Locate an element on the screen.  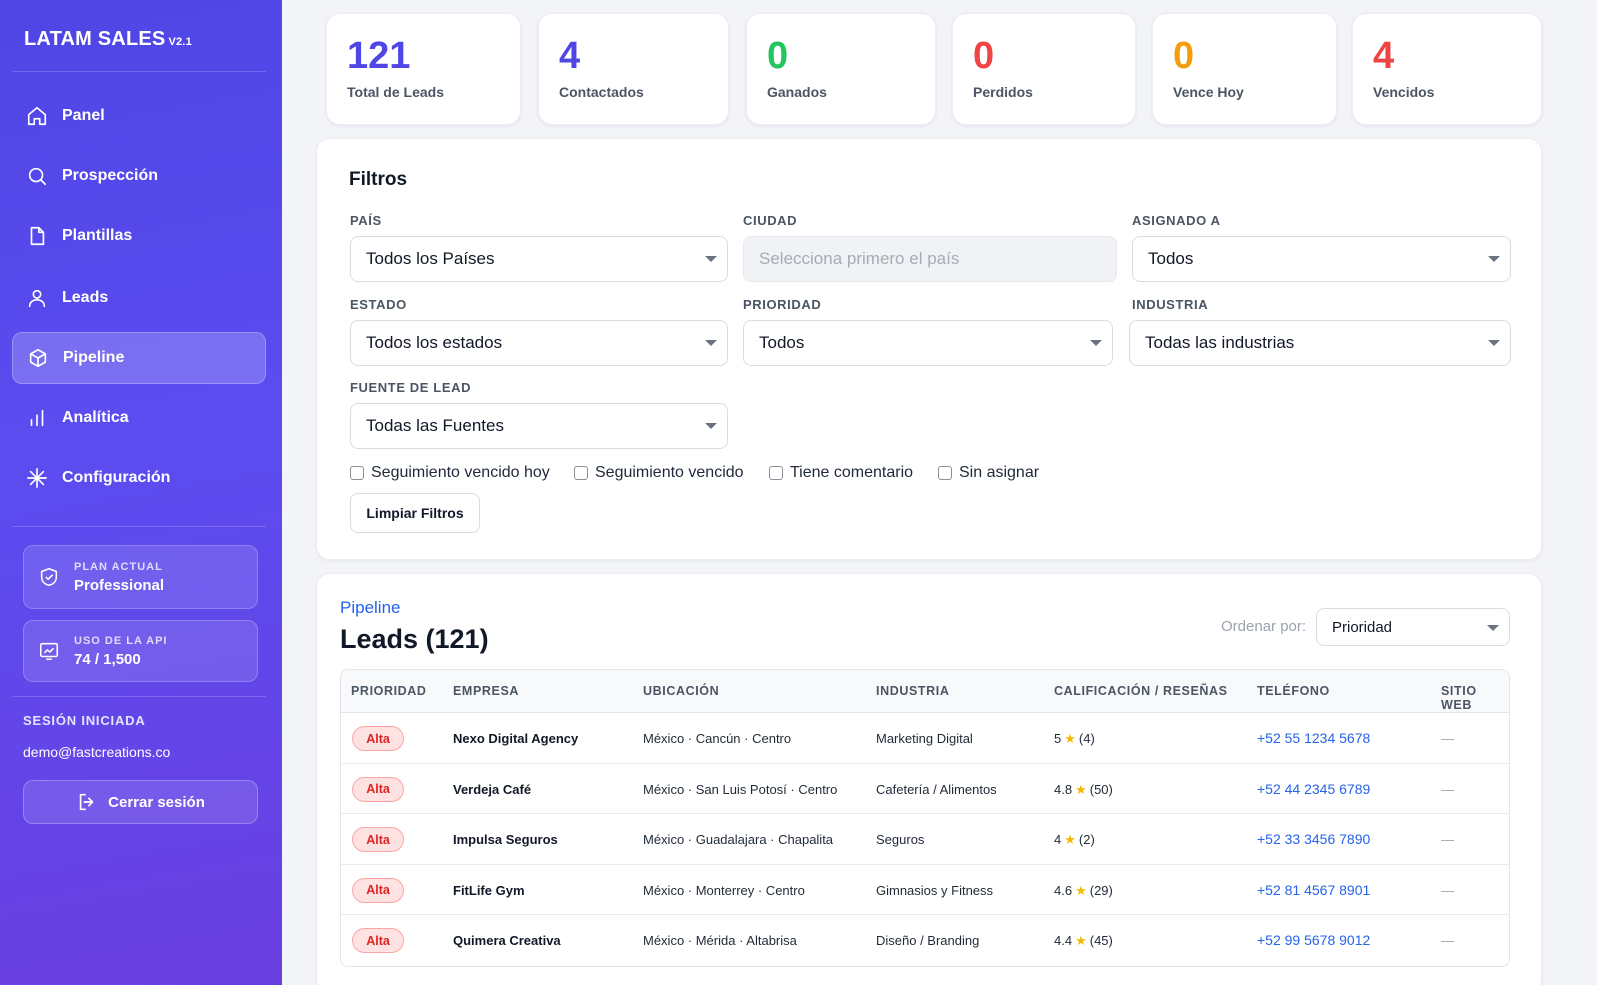
nav-item-prospeccion: Prospección is located at coordinates (139, 176).